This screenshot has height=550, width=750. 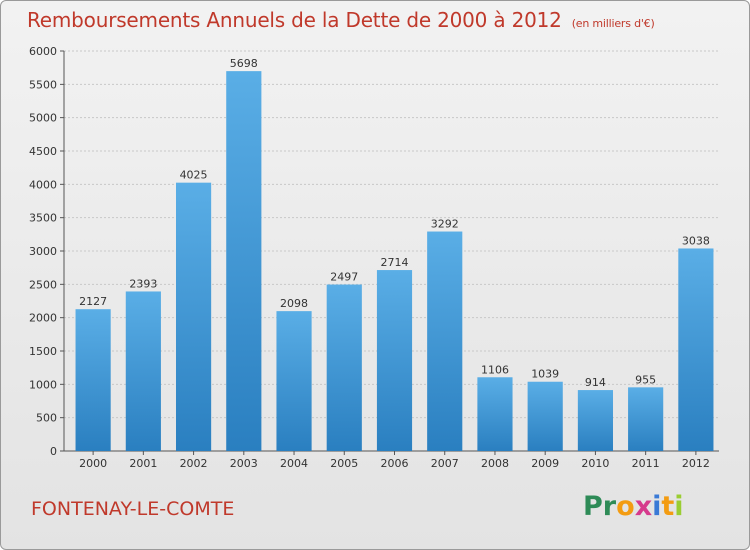 I want to click on data-label: 2127, so click(x=93, y=301).